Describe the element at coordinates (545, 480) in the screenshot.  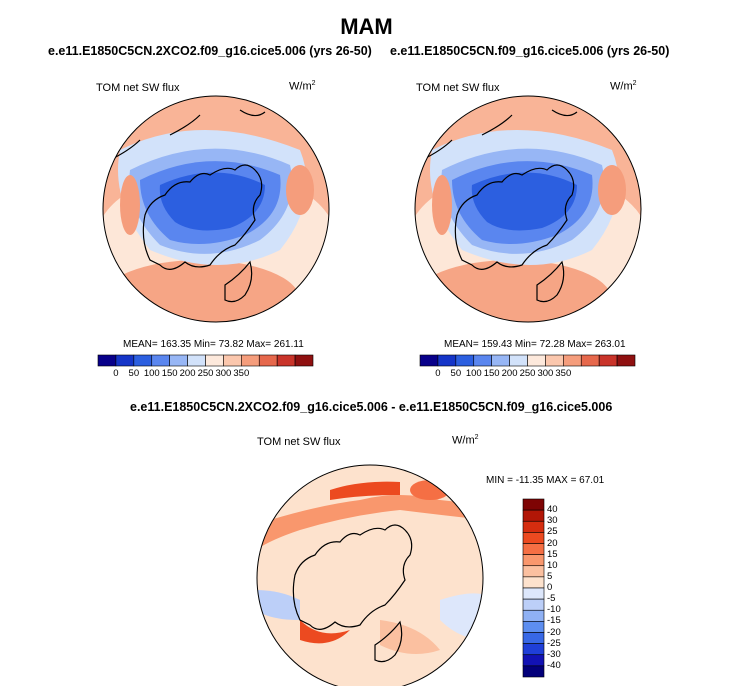
I see `diff-stats: MIN = -11.35 MAX = 67.01` at that location.